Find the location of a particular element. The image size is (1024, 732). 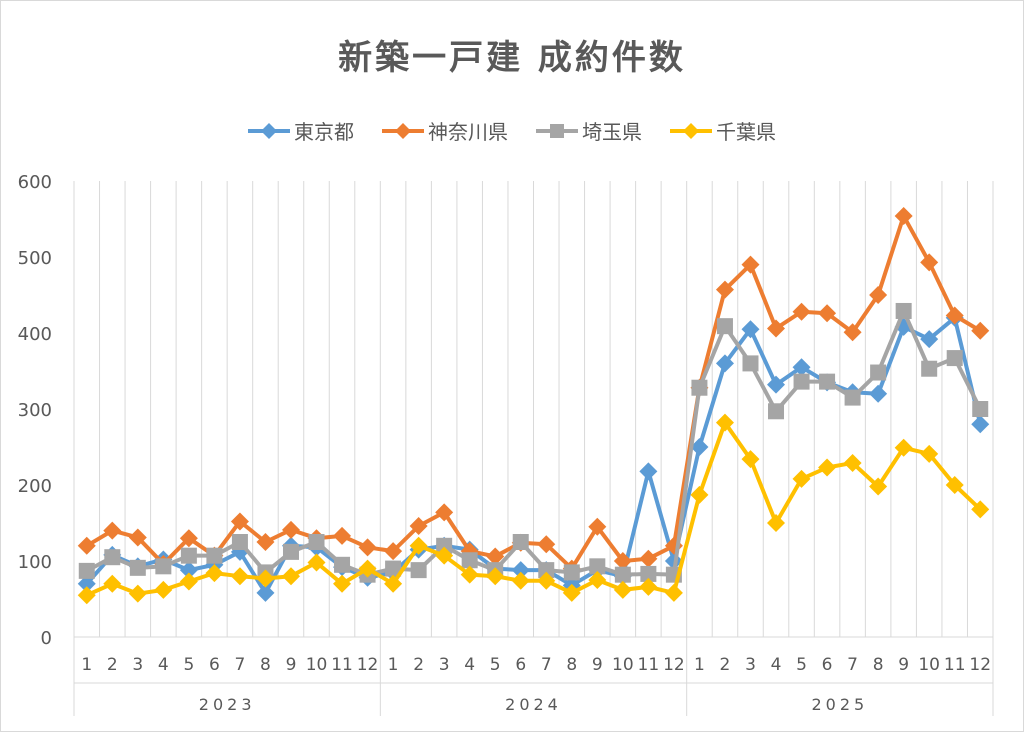

legend-item: 東京都 is located at coordinates (301, 130).